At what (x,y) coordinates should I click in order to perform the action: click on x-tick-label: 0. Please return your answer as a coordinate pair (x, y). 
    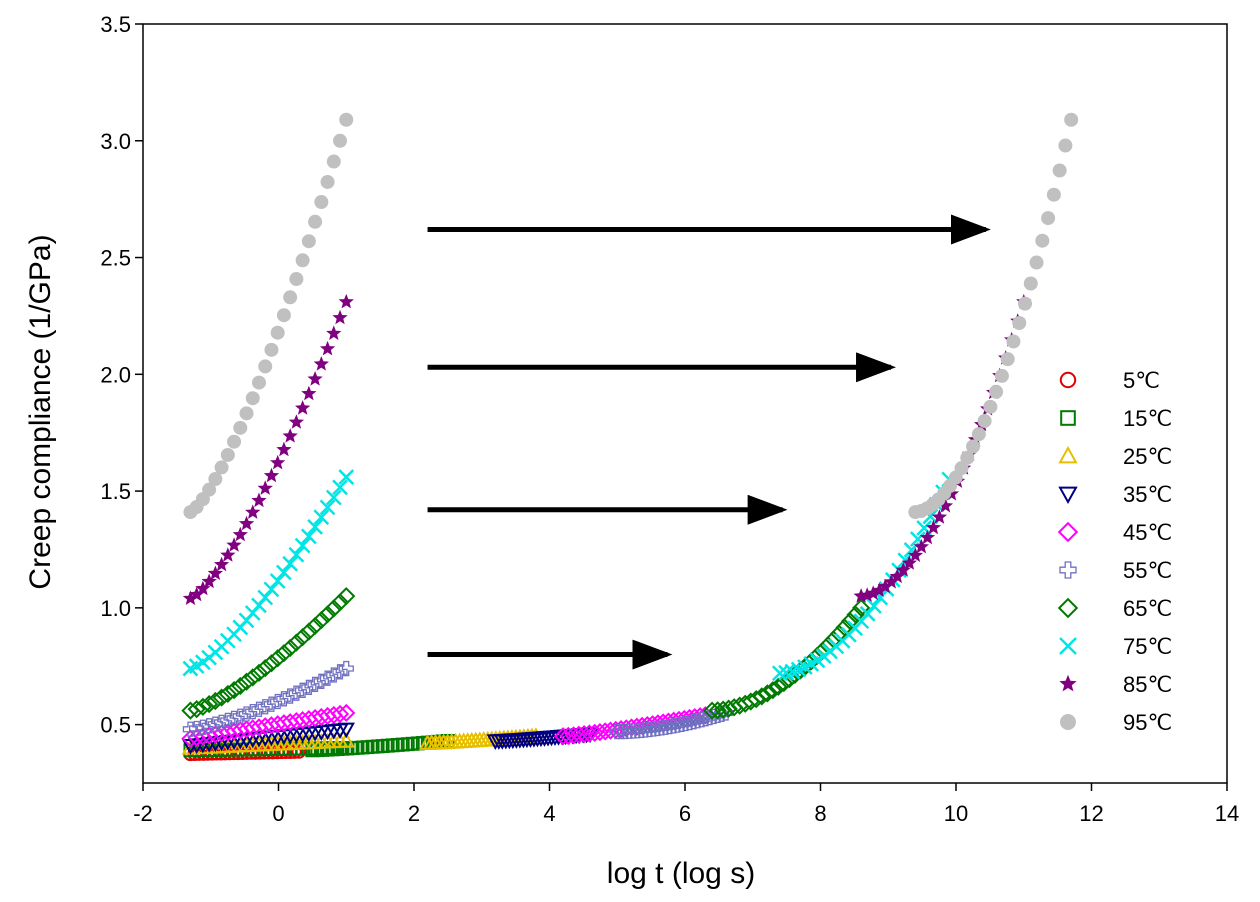
    Looking at the image, I should click on (278, 813).